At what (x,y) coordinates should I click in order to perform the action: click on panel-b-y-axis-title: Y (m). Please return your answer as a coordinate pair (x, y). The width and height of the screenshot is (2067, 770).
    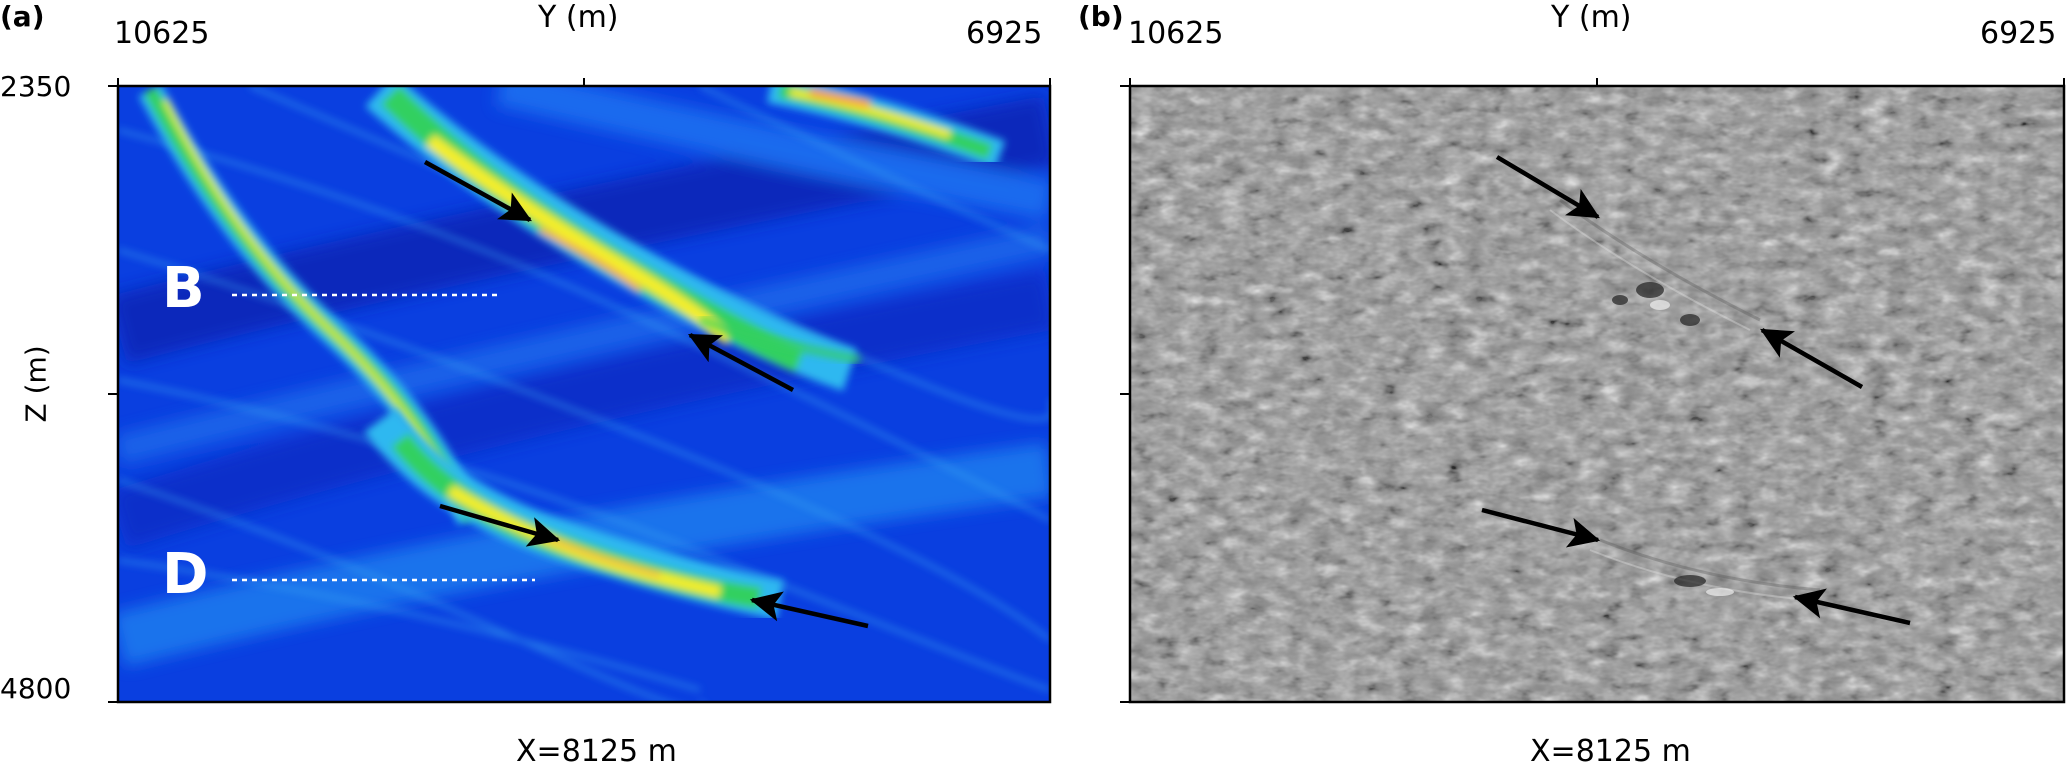
    Looking at the image, I should click on (1591, 17).